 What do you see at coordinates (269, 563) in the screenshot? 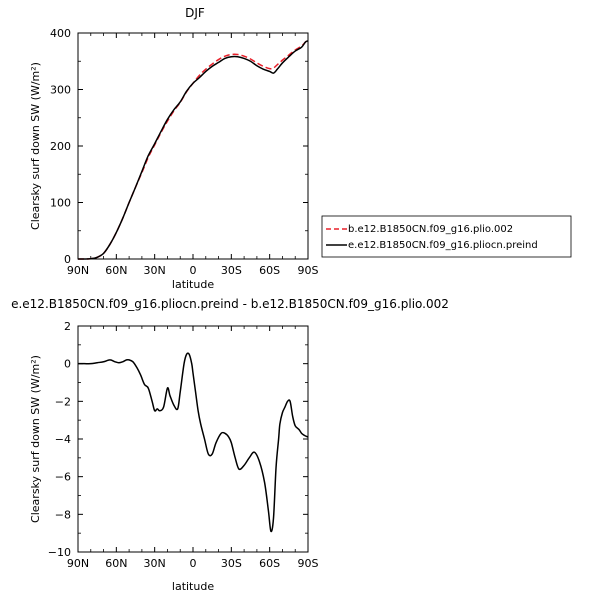
I see `bottom-xtick-label-5: 60S` at bounding box center [269, 563].